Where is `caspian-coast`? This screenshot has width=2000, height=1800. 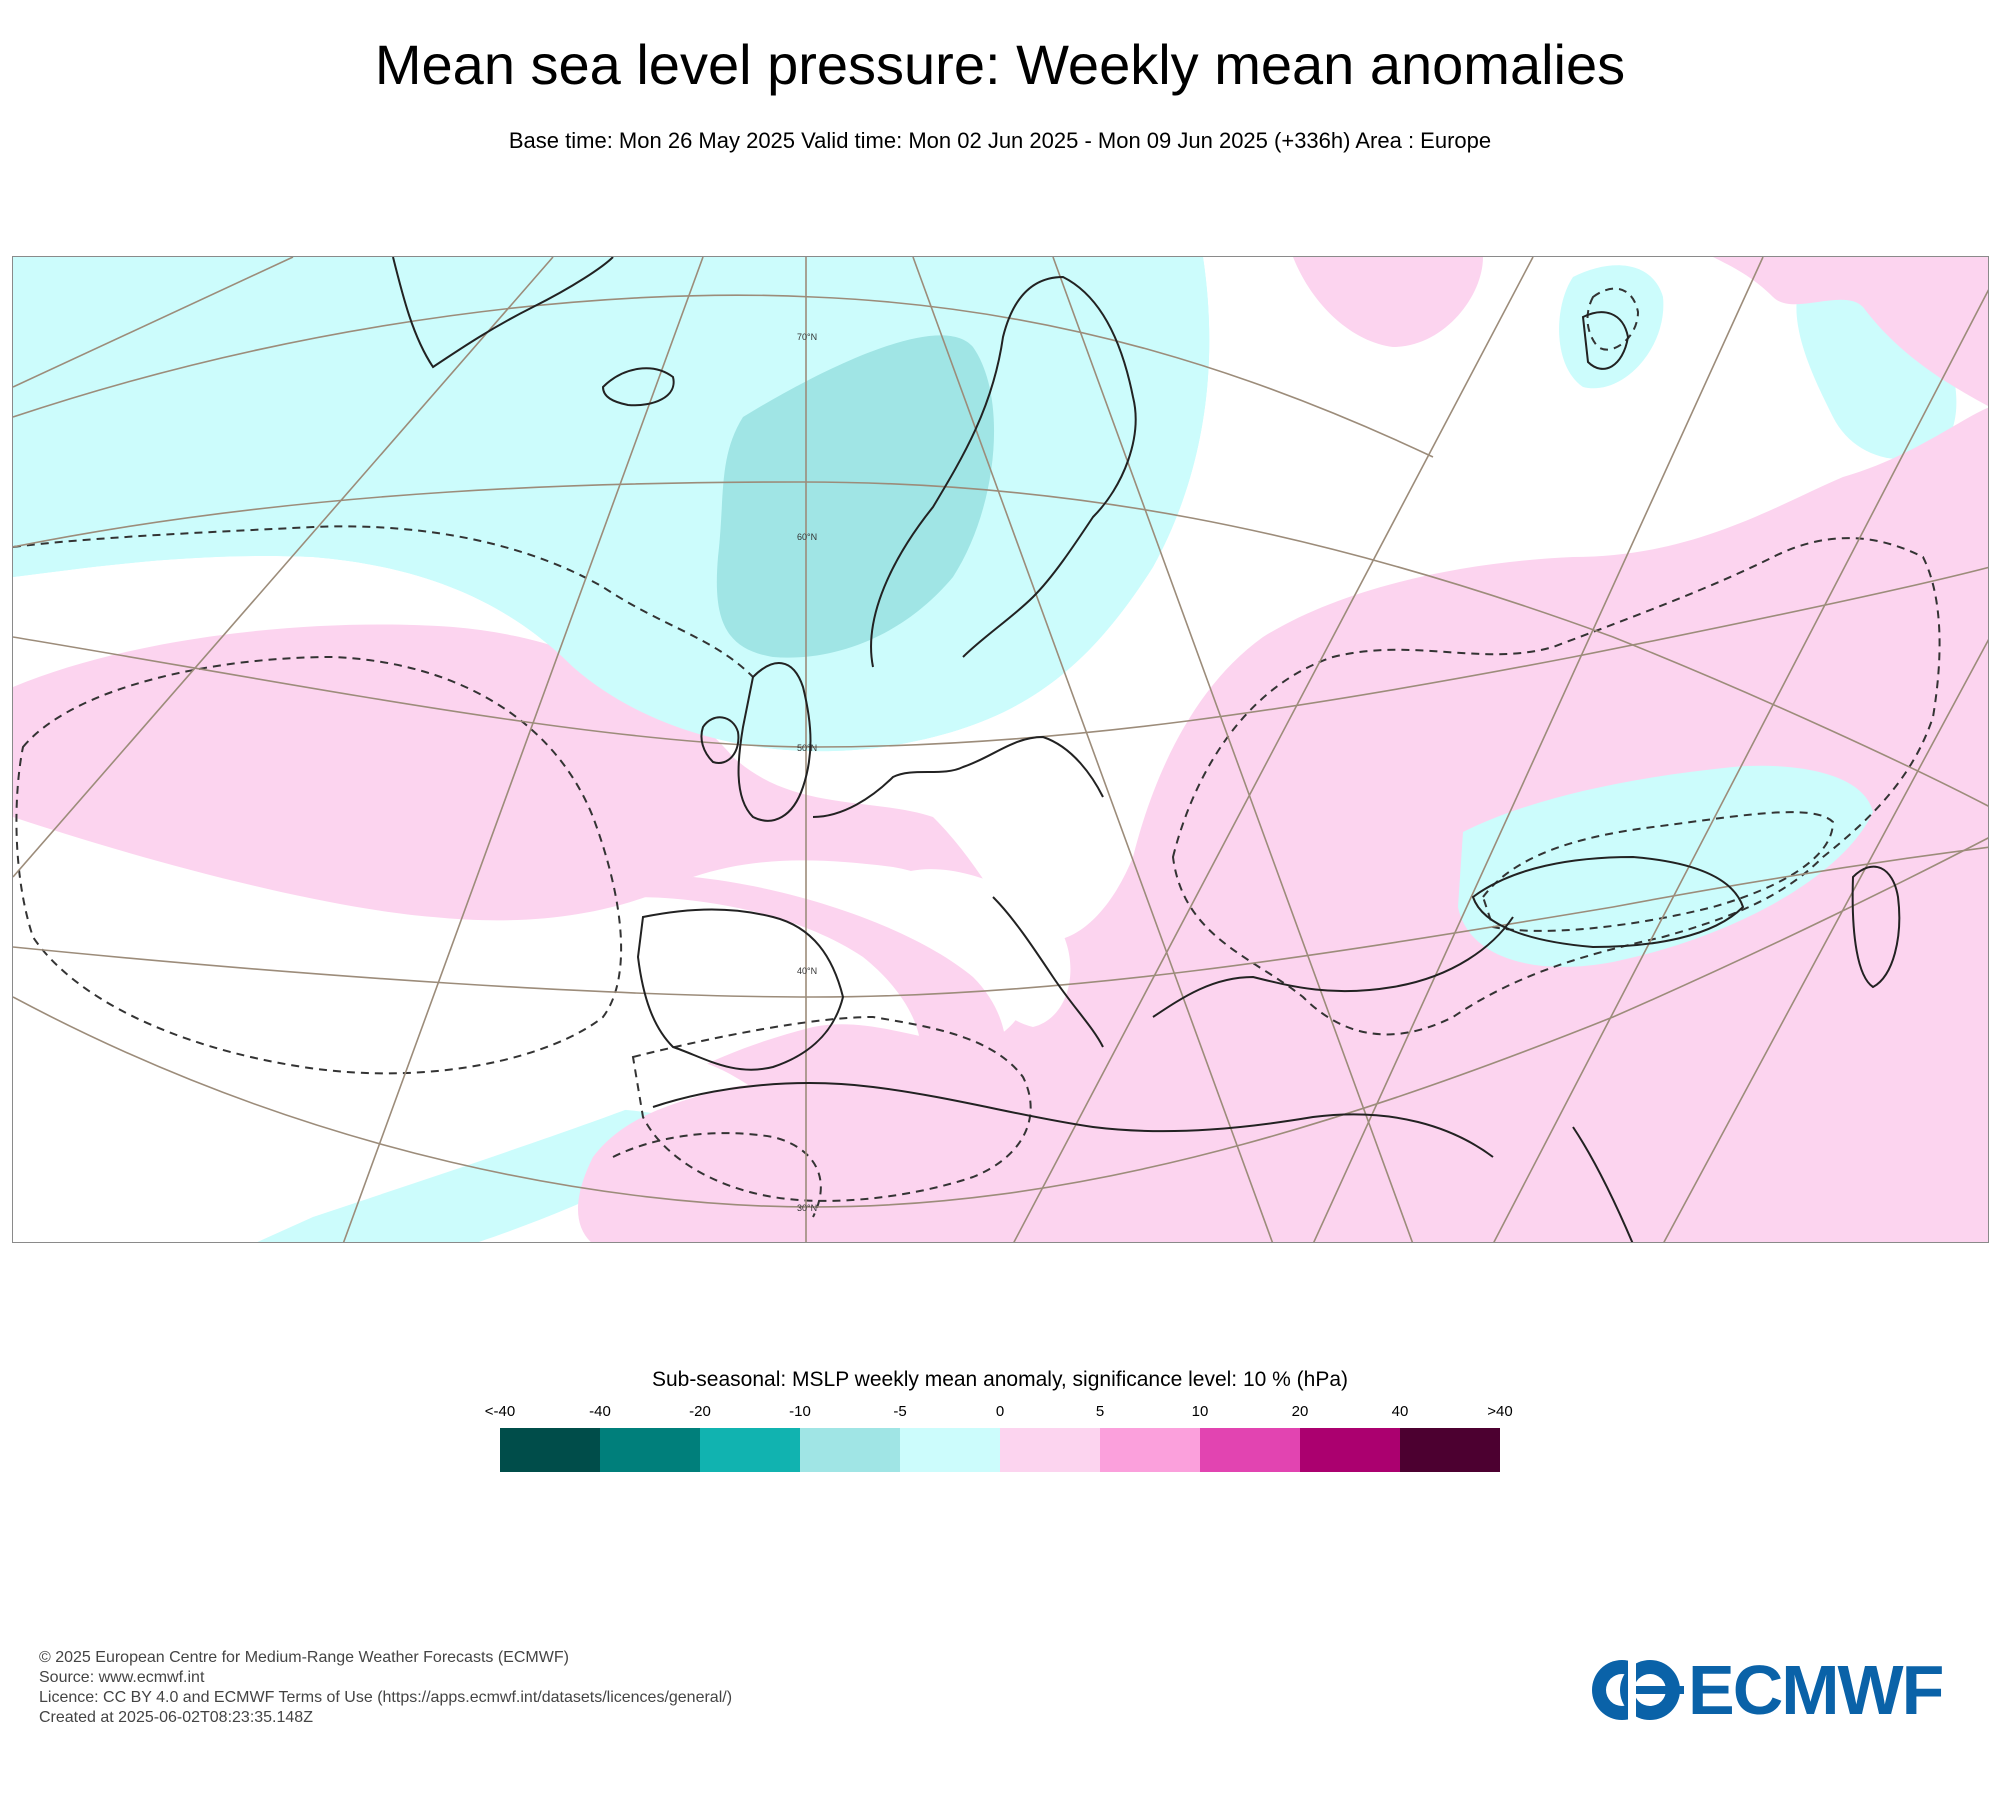 caspian-coast is located at coordinates (1876, 927).